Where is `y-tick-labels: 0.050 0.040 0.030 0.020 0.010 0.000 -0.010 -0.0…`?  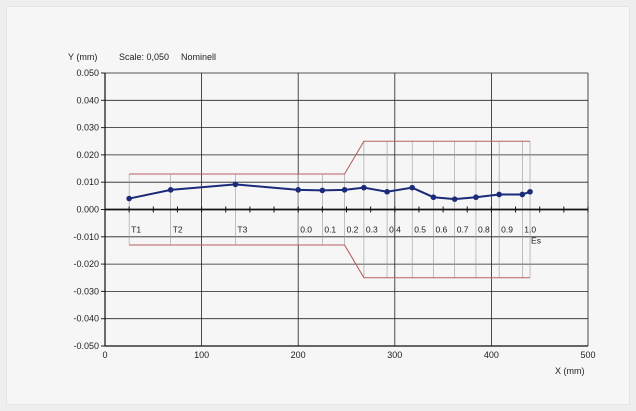 y-tick-labels: 0.050 0.040 0.030 0.020 0.010 0.000 -0.010 -0.0… is located at coordinates (86, 209).